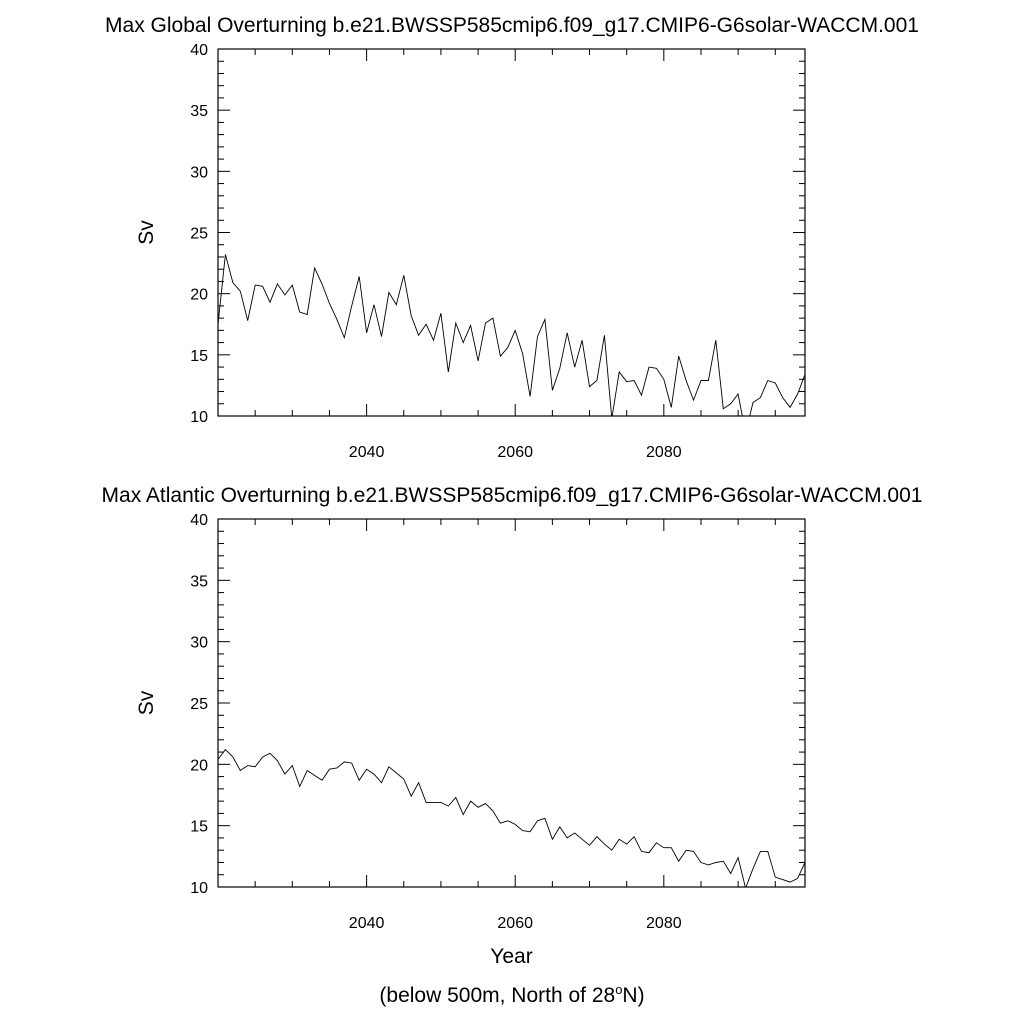 This screenshot has width=1024, height=1024. What do you see at coordinates (619, 989) in the screenshot?
I see `footnote-degree: o` at bounding box center [619, 989].